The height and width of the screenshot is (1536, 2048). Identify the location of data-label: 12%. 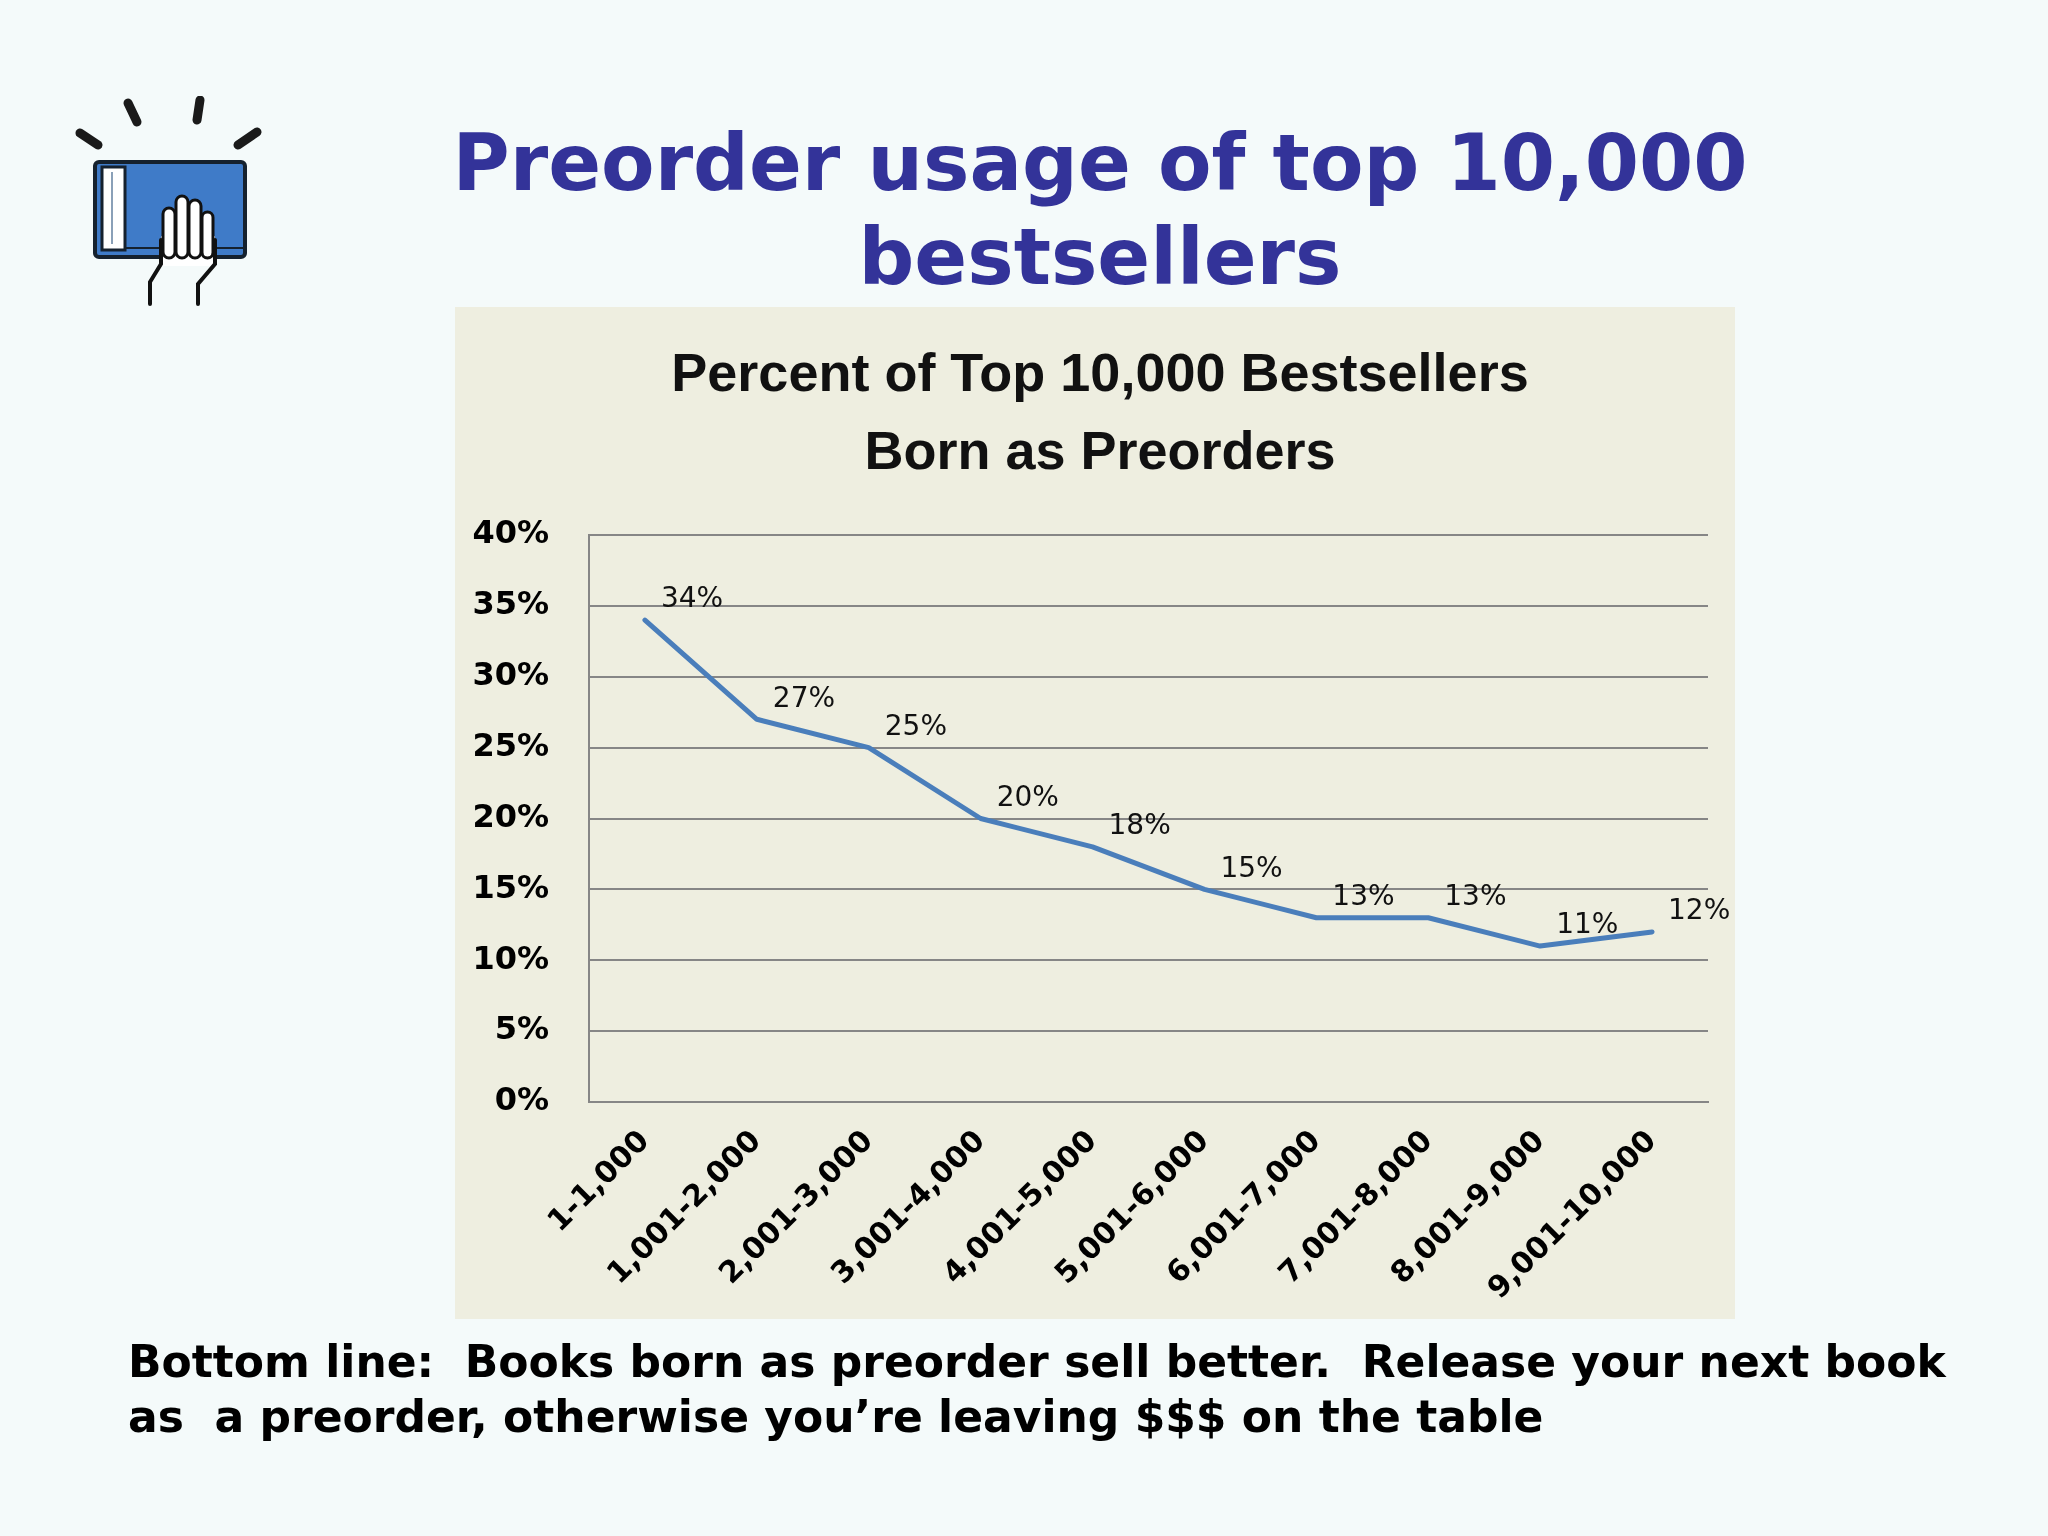
(1699, 910).